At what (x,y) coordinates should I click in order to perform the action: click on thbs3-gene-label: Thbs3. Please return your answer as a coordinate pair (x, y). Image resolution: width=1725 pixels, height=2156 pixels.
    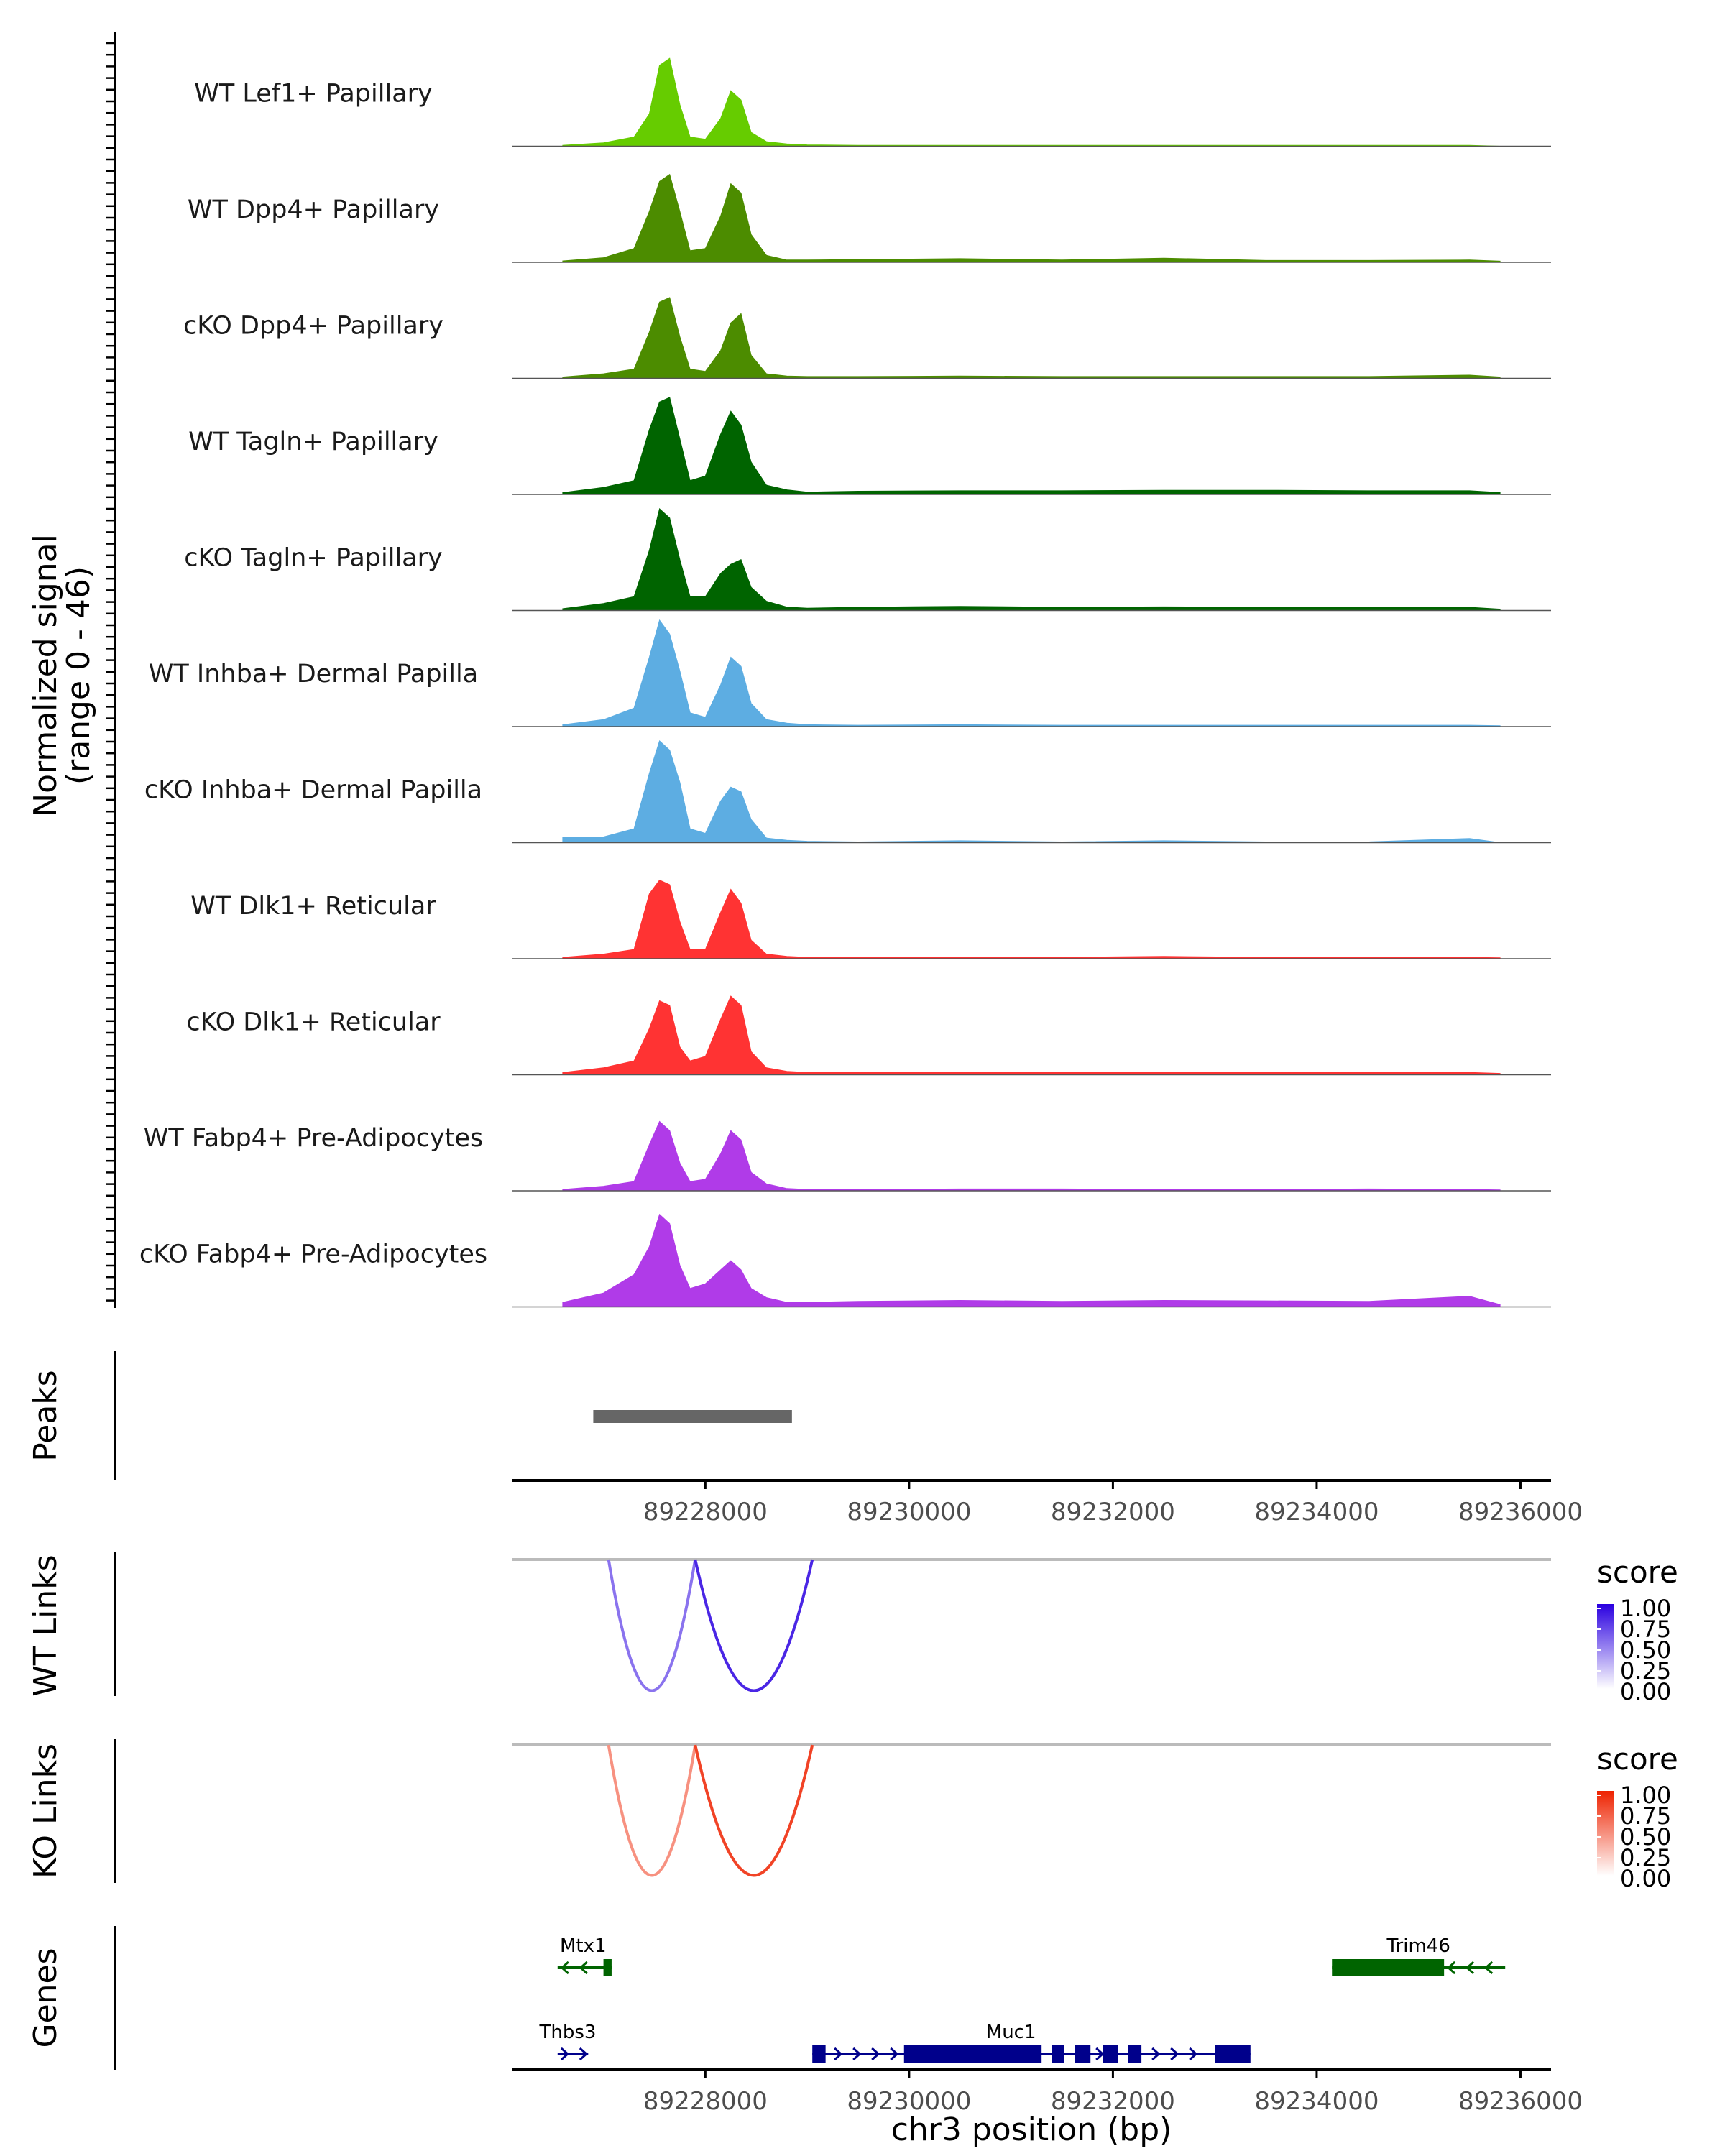
    Looking at the image, I should click on (567, 2032).